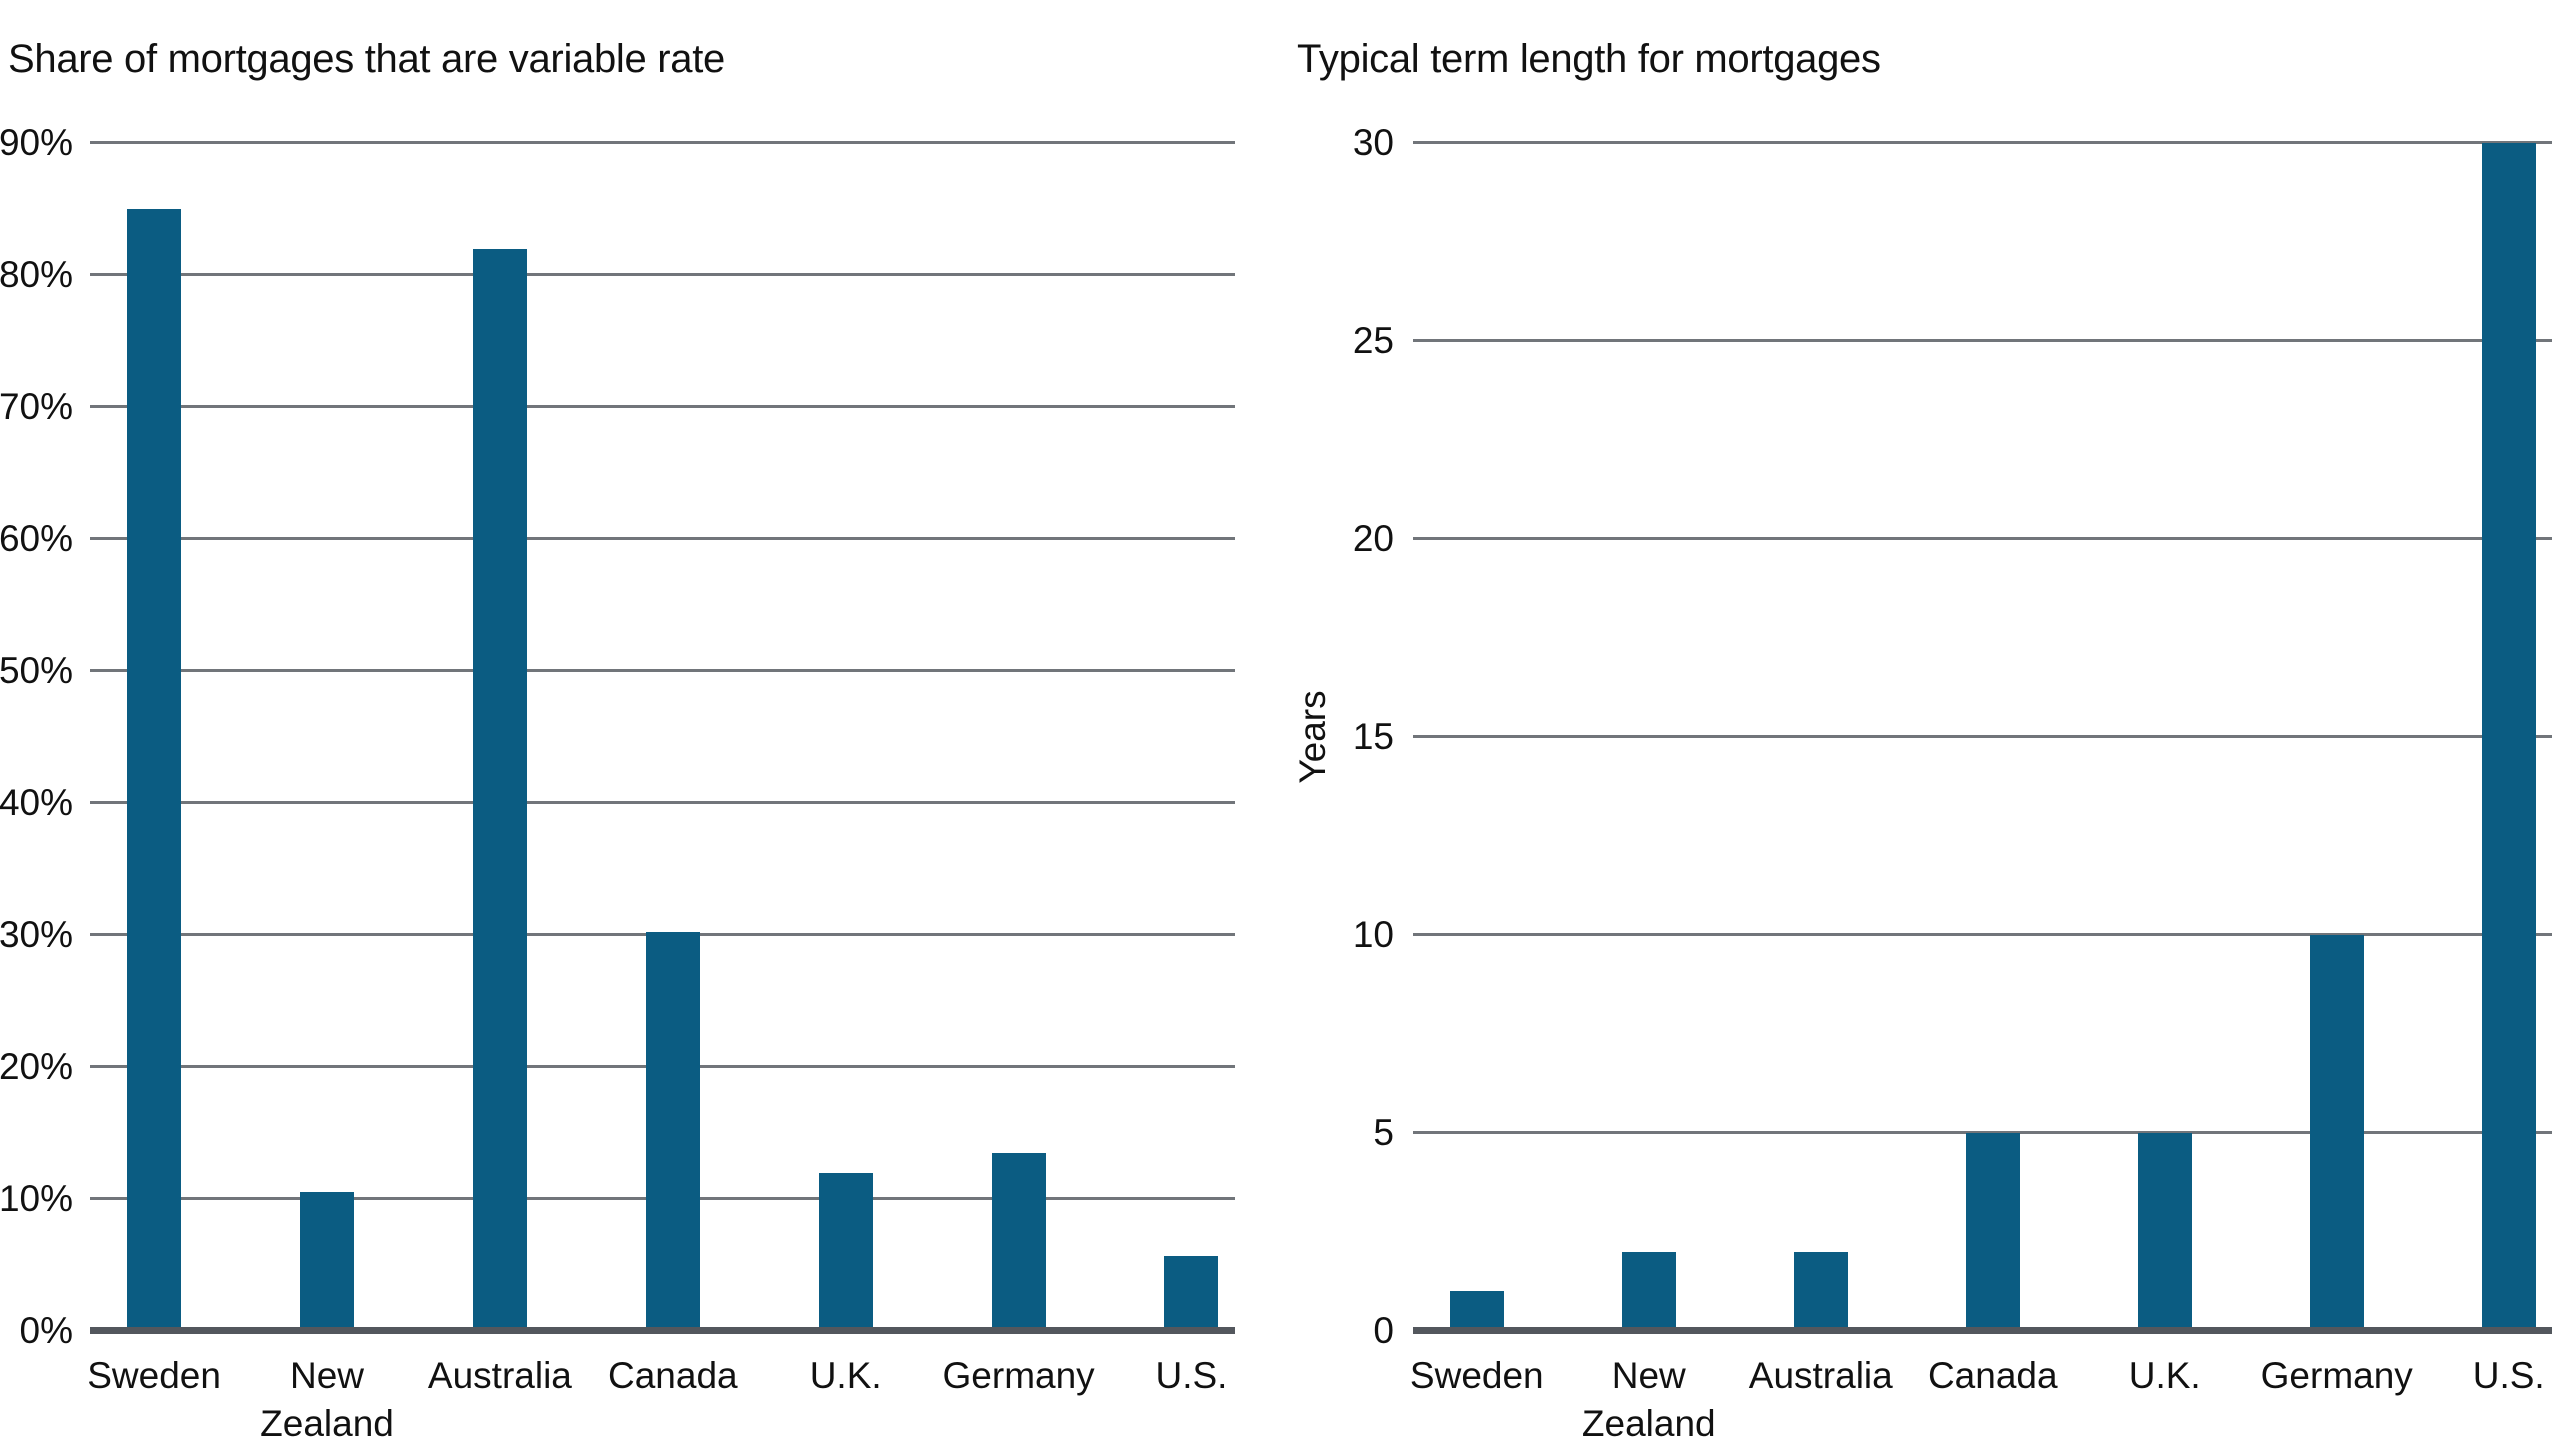  Describe the element at coordinates (1373, 736) in the screenshot. I see `y-tick-label: 15` at that location.